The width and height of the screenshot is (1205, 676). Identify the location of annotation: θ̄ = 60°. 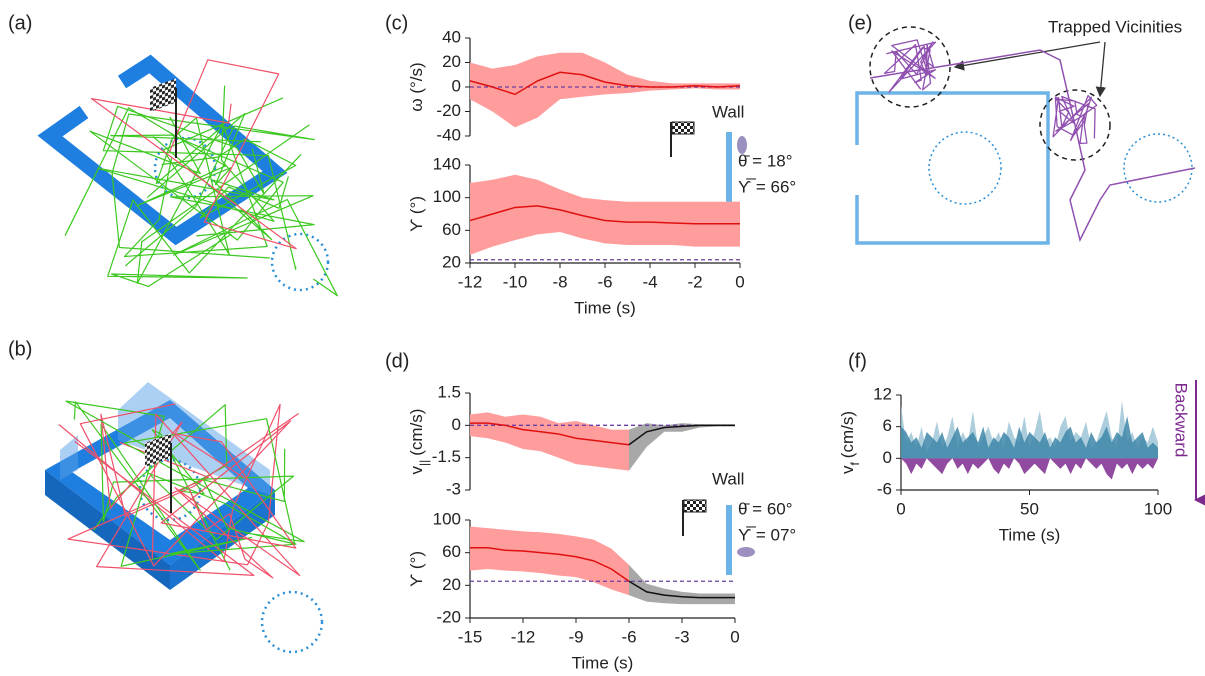
(765, 508).